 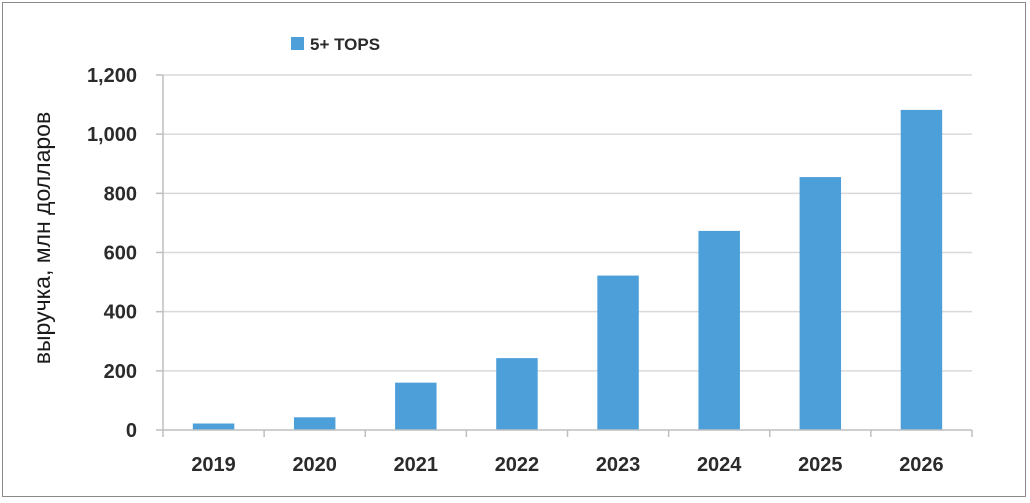 What do you see at coordinates (921, 465) in the screenshot?
I see `x-tick-label: 2026` at bounding box center [921, 465].